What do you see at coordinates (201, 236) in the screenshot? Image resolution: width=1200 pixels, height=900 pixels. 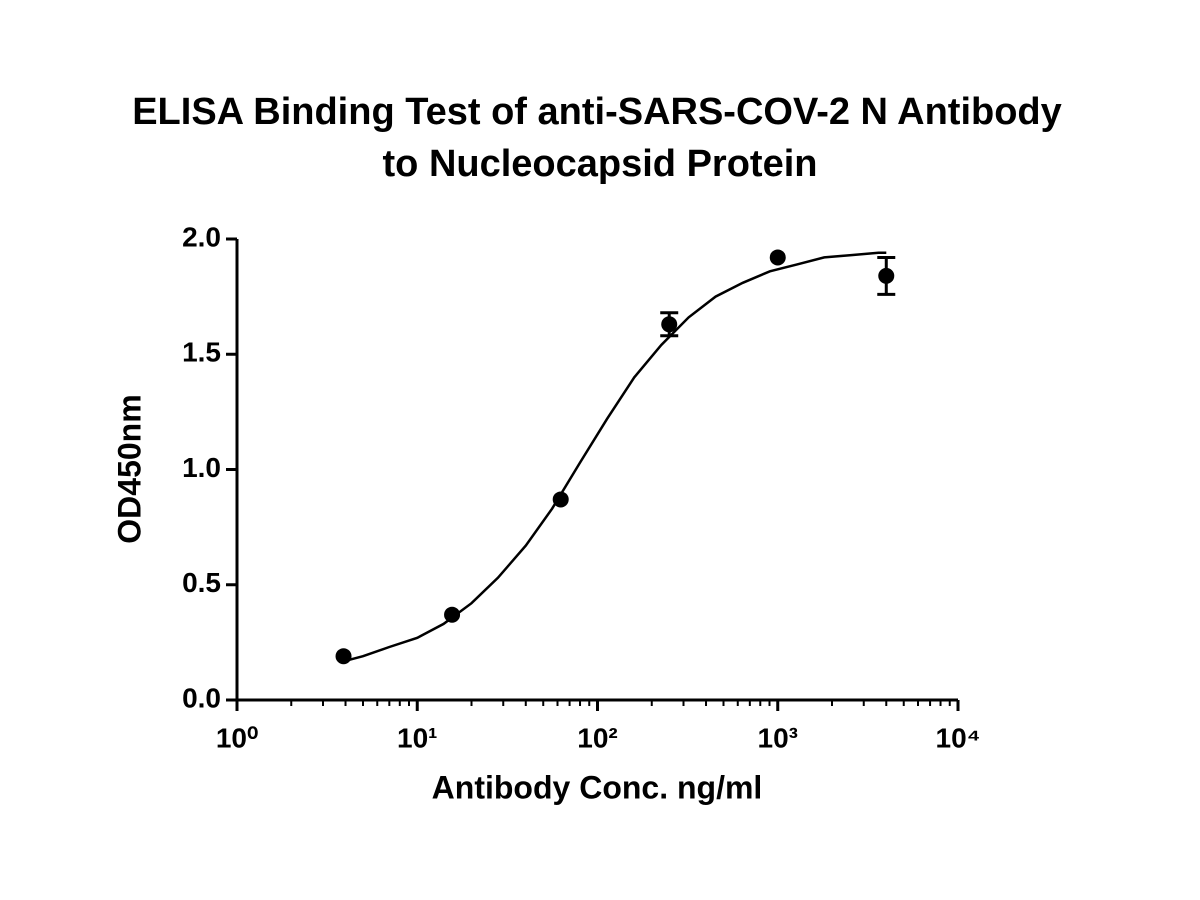 I see `y-tick-label: 2.0` at bounding box center [201, 236].